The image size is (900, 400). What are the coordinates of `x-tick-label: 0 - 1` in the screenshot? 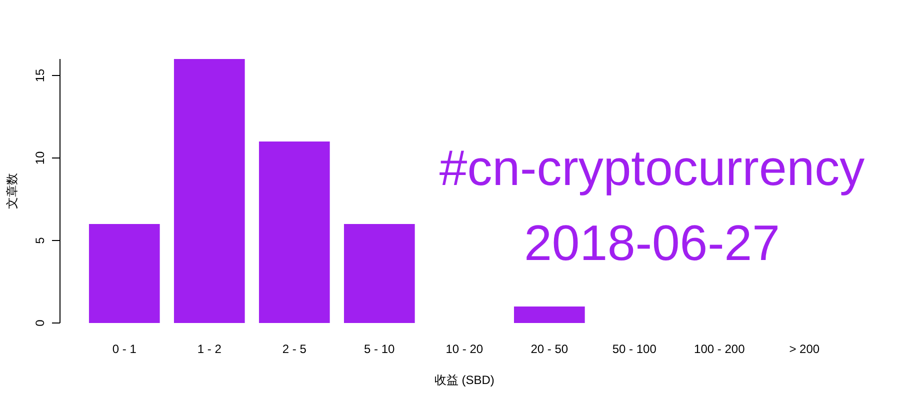 It's located at (124, 349).